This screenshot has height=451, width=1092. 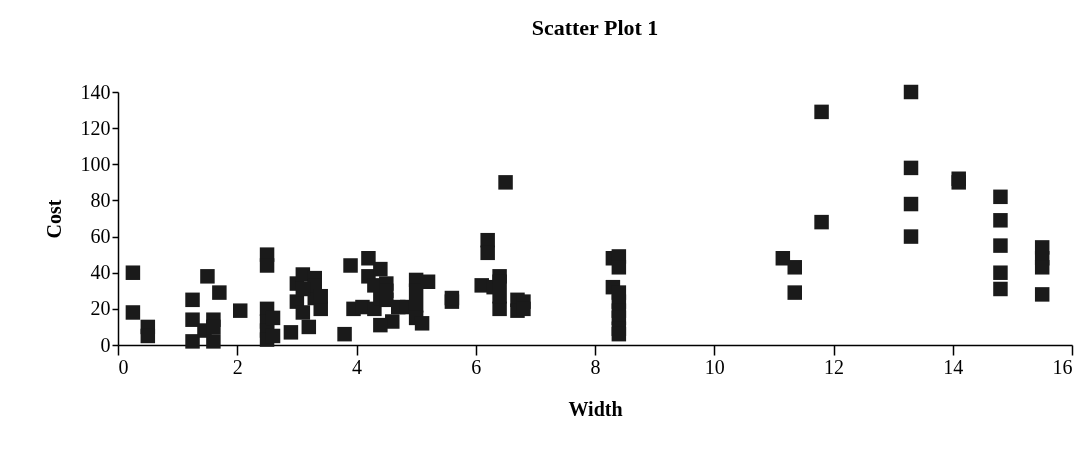 I want to click on x-axis-title: Width, so click(x=595, y=408).